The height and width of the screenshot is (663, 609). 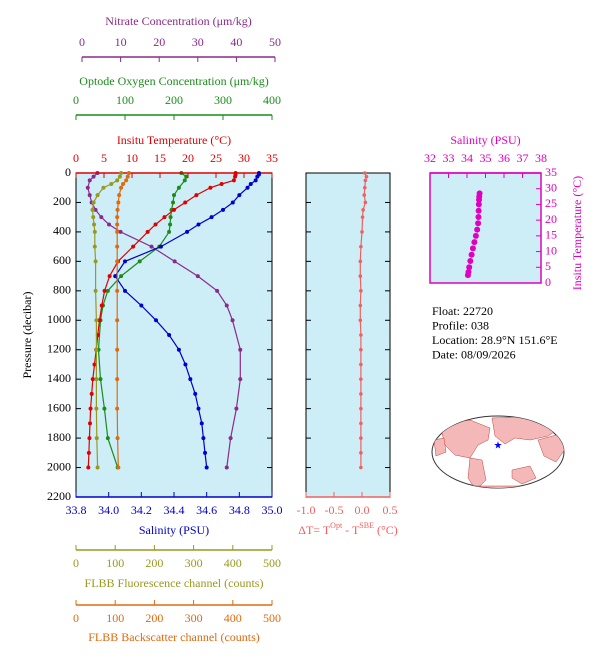 What do you see at coordinates (390, 510) in the screenshot?
I see `tick-label: 0.5` at bounding box center [390, 510].